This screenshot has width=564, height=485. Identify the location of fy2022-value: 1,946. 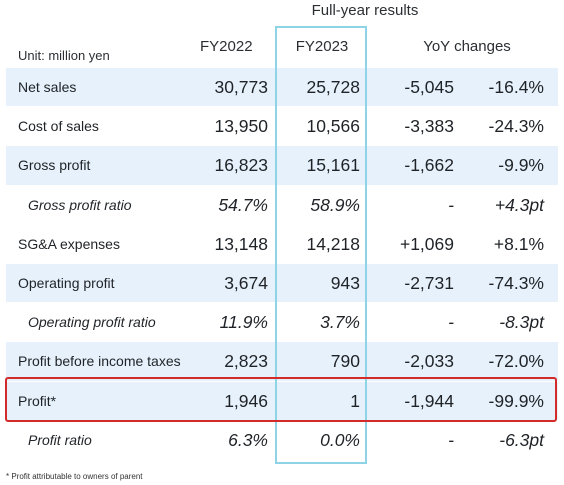
(246, 400).